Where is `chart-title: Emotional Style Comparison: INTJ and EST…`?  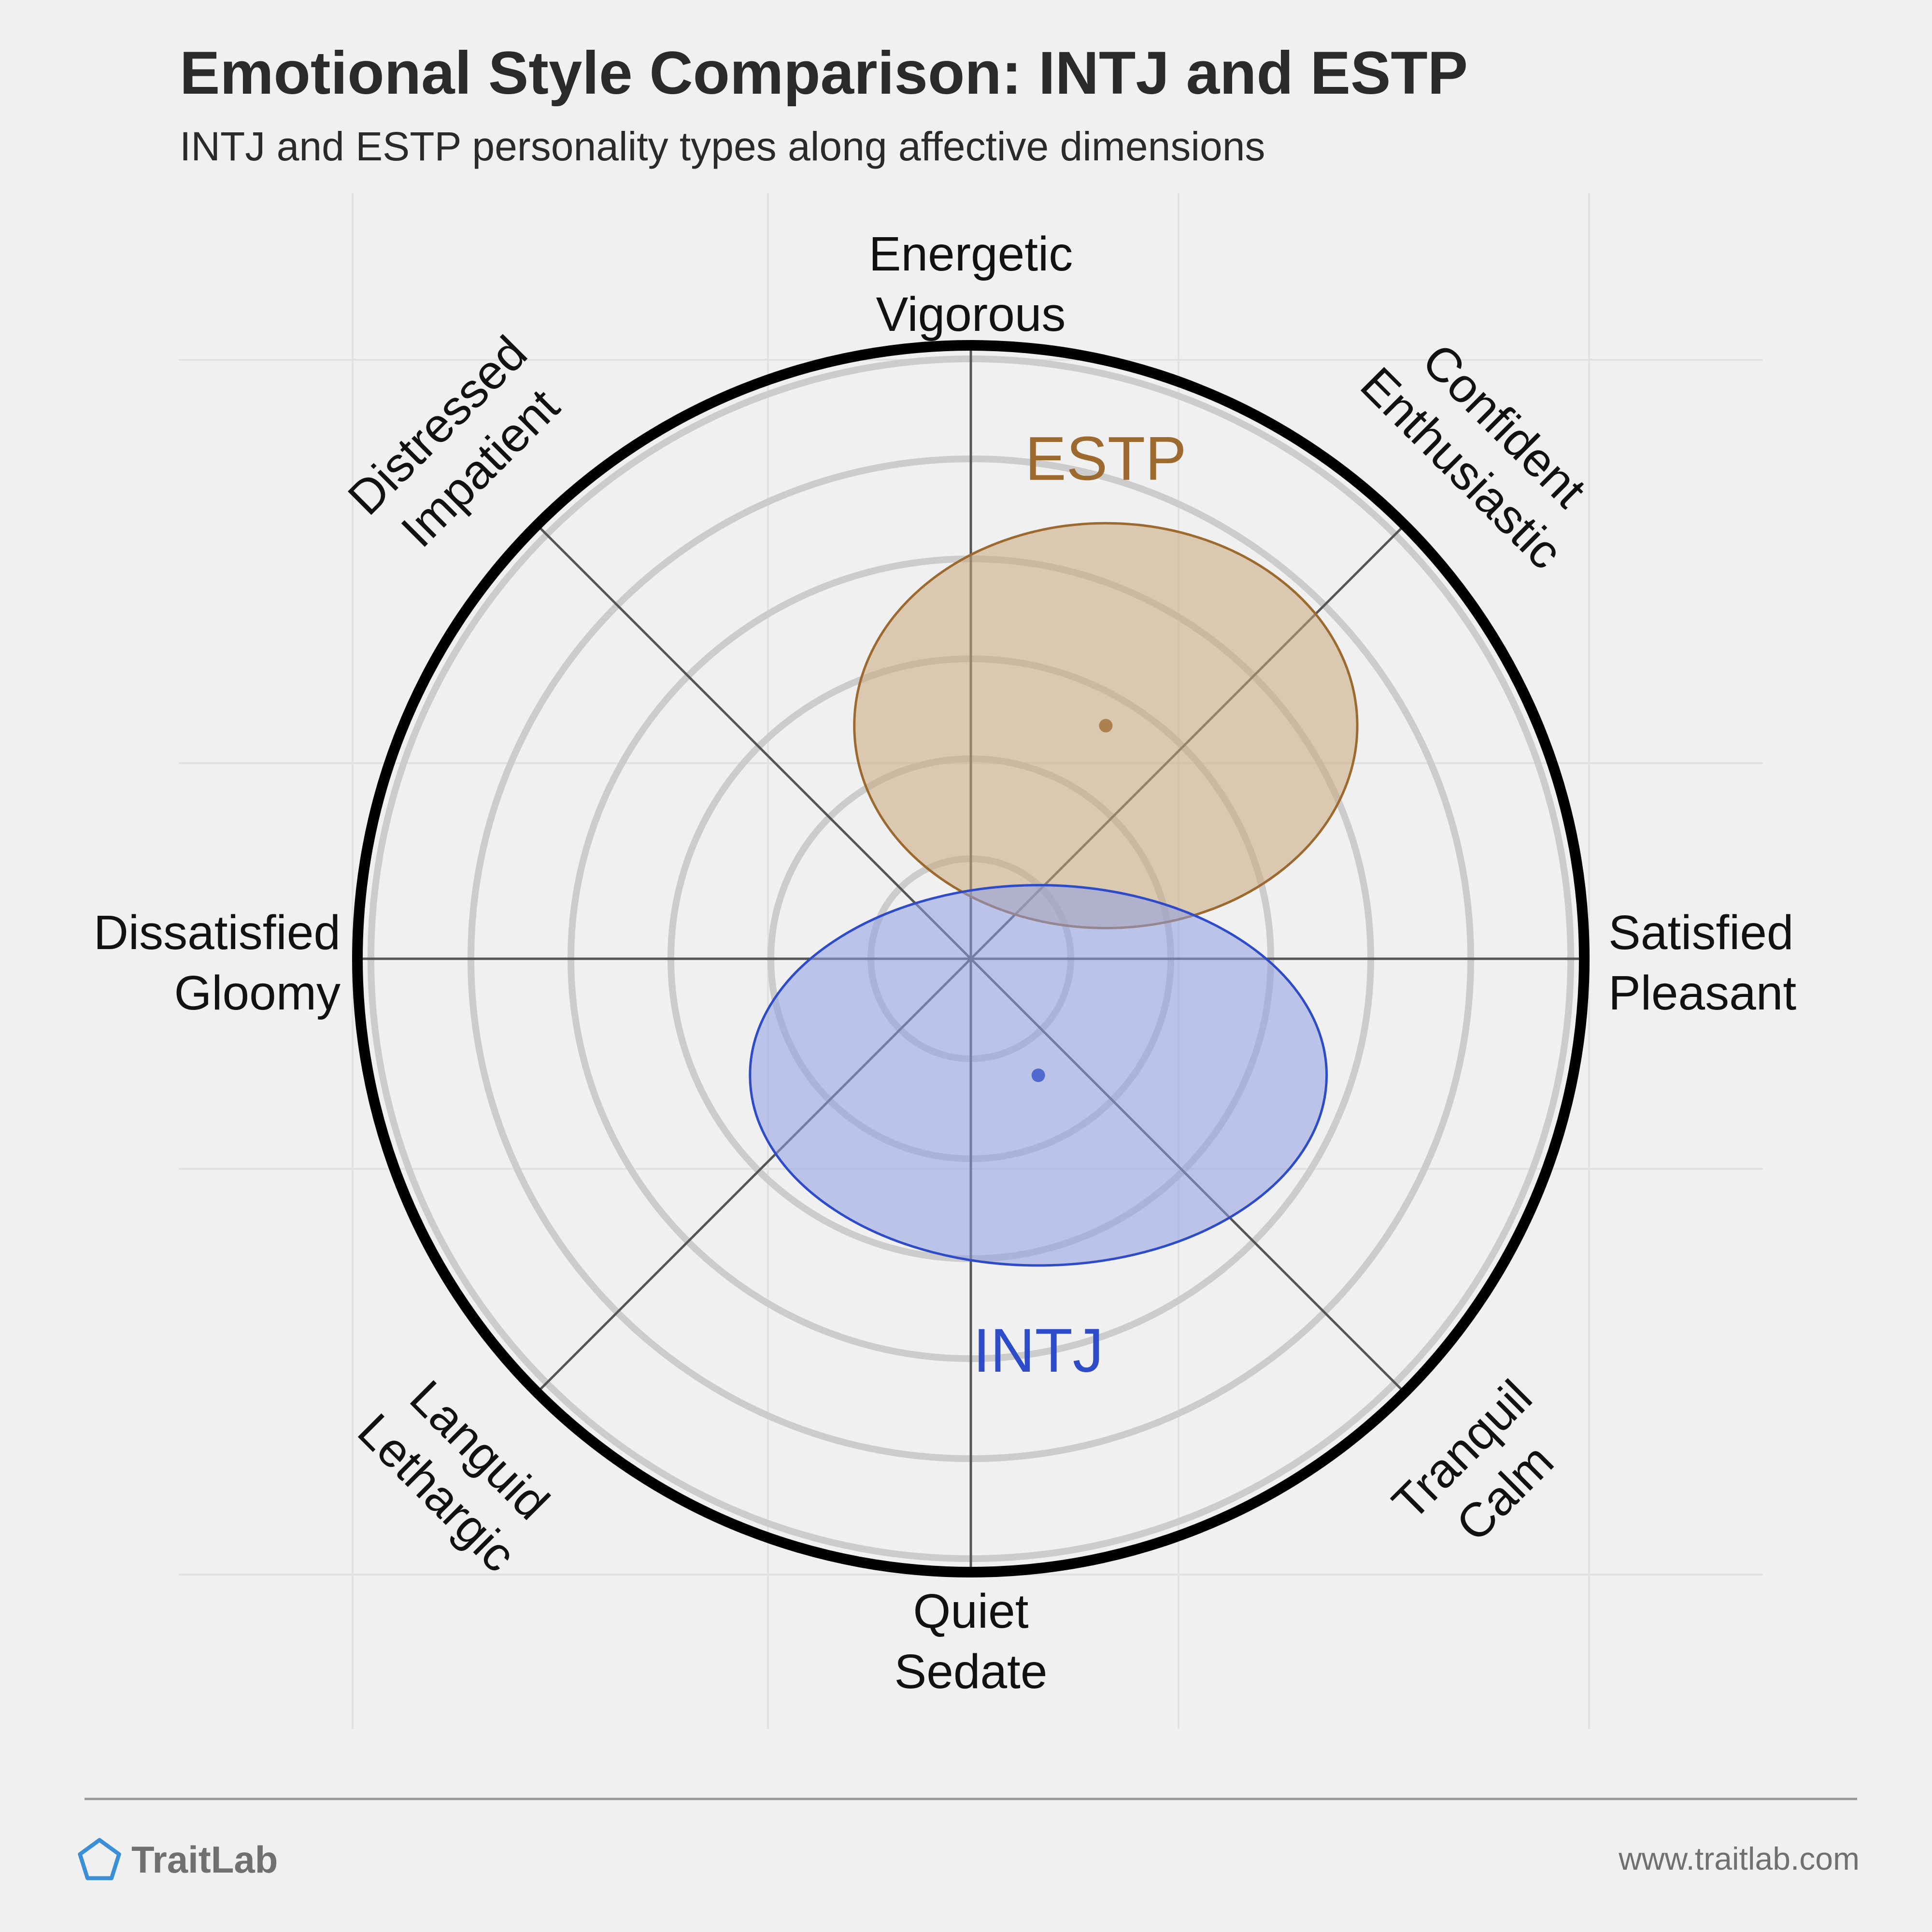
chart-title: Emotional Style Comparison: INTJ and EST… is located at coordinates (824, 73).